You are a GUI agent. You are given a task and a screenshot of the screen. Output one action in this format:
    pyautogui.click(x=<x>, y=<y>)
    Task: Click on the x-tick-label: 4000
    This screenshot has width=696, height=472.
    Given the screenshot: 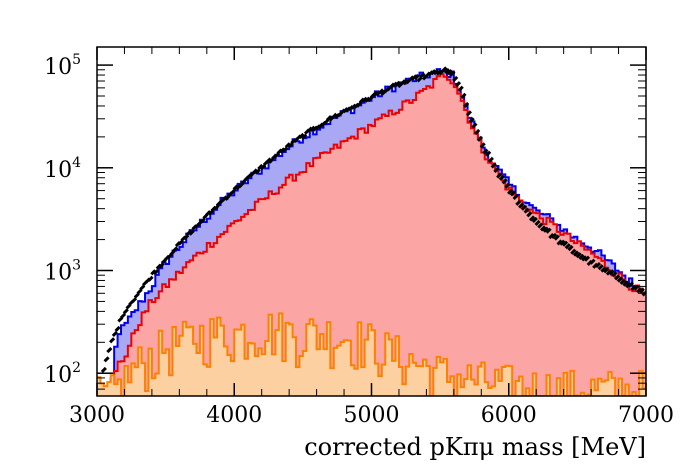 What is the action you would take?
    pyautogui.click(x=234, y=415)
    